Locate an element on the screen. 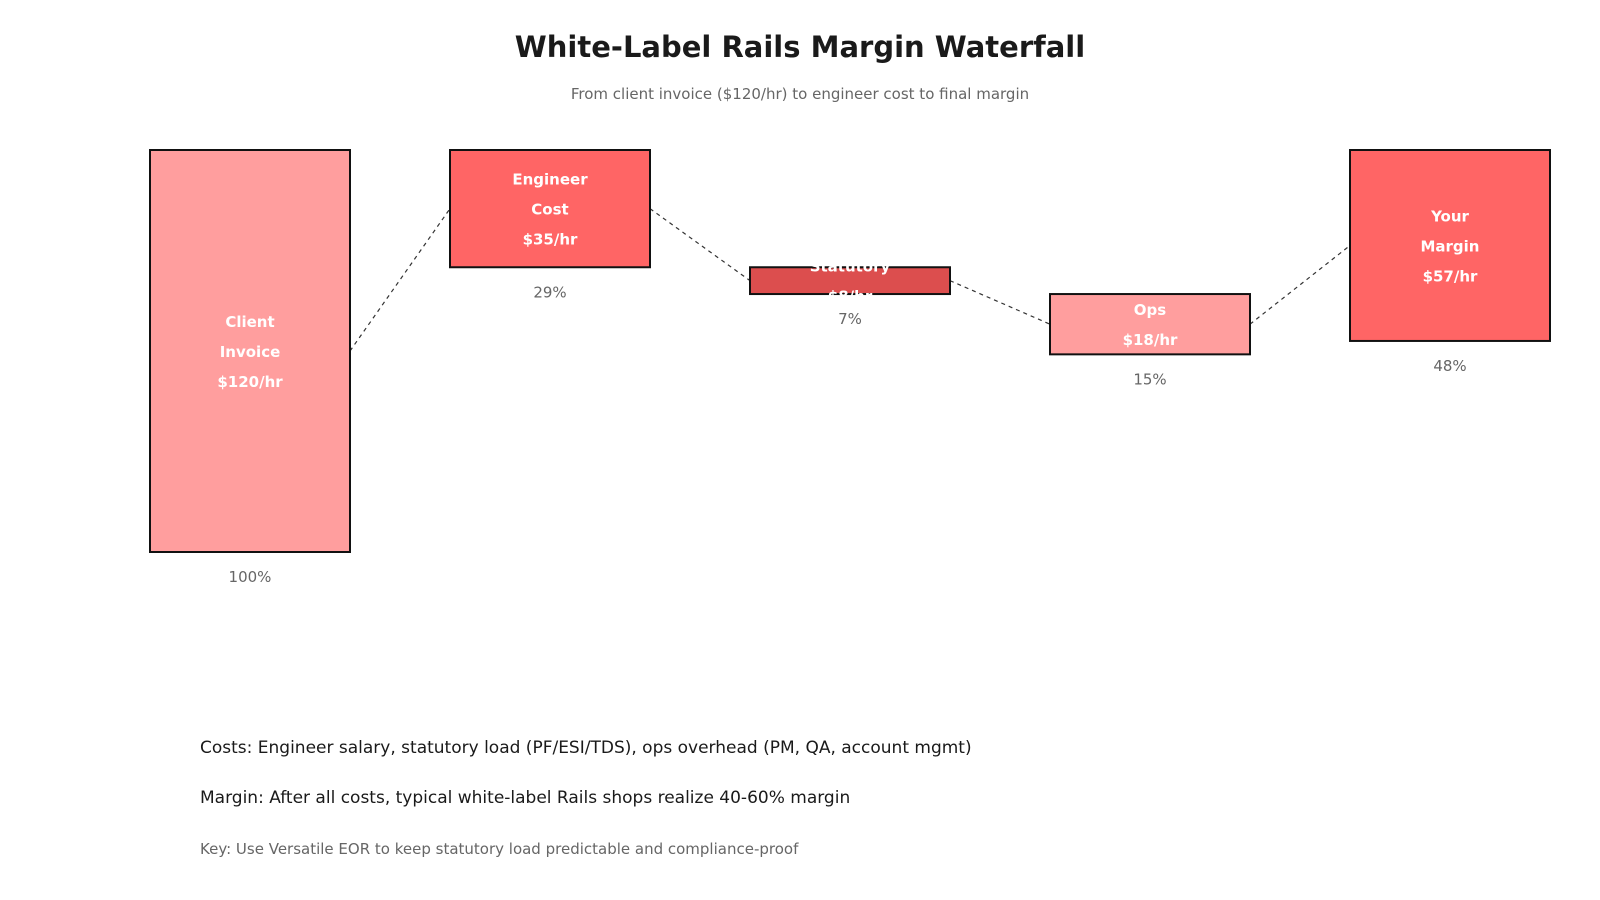 The width and height of the screenshot is (1600, 900). bar-your-margin is located at coordinates (1450, 245).